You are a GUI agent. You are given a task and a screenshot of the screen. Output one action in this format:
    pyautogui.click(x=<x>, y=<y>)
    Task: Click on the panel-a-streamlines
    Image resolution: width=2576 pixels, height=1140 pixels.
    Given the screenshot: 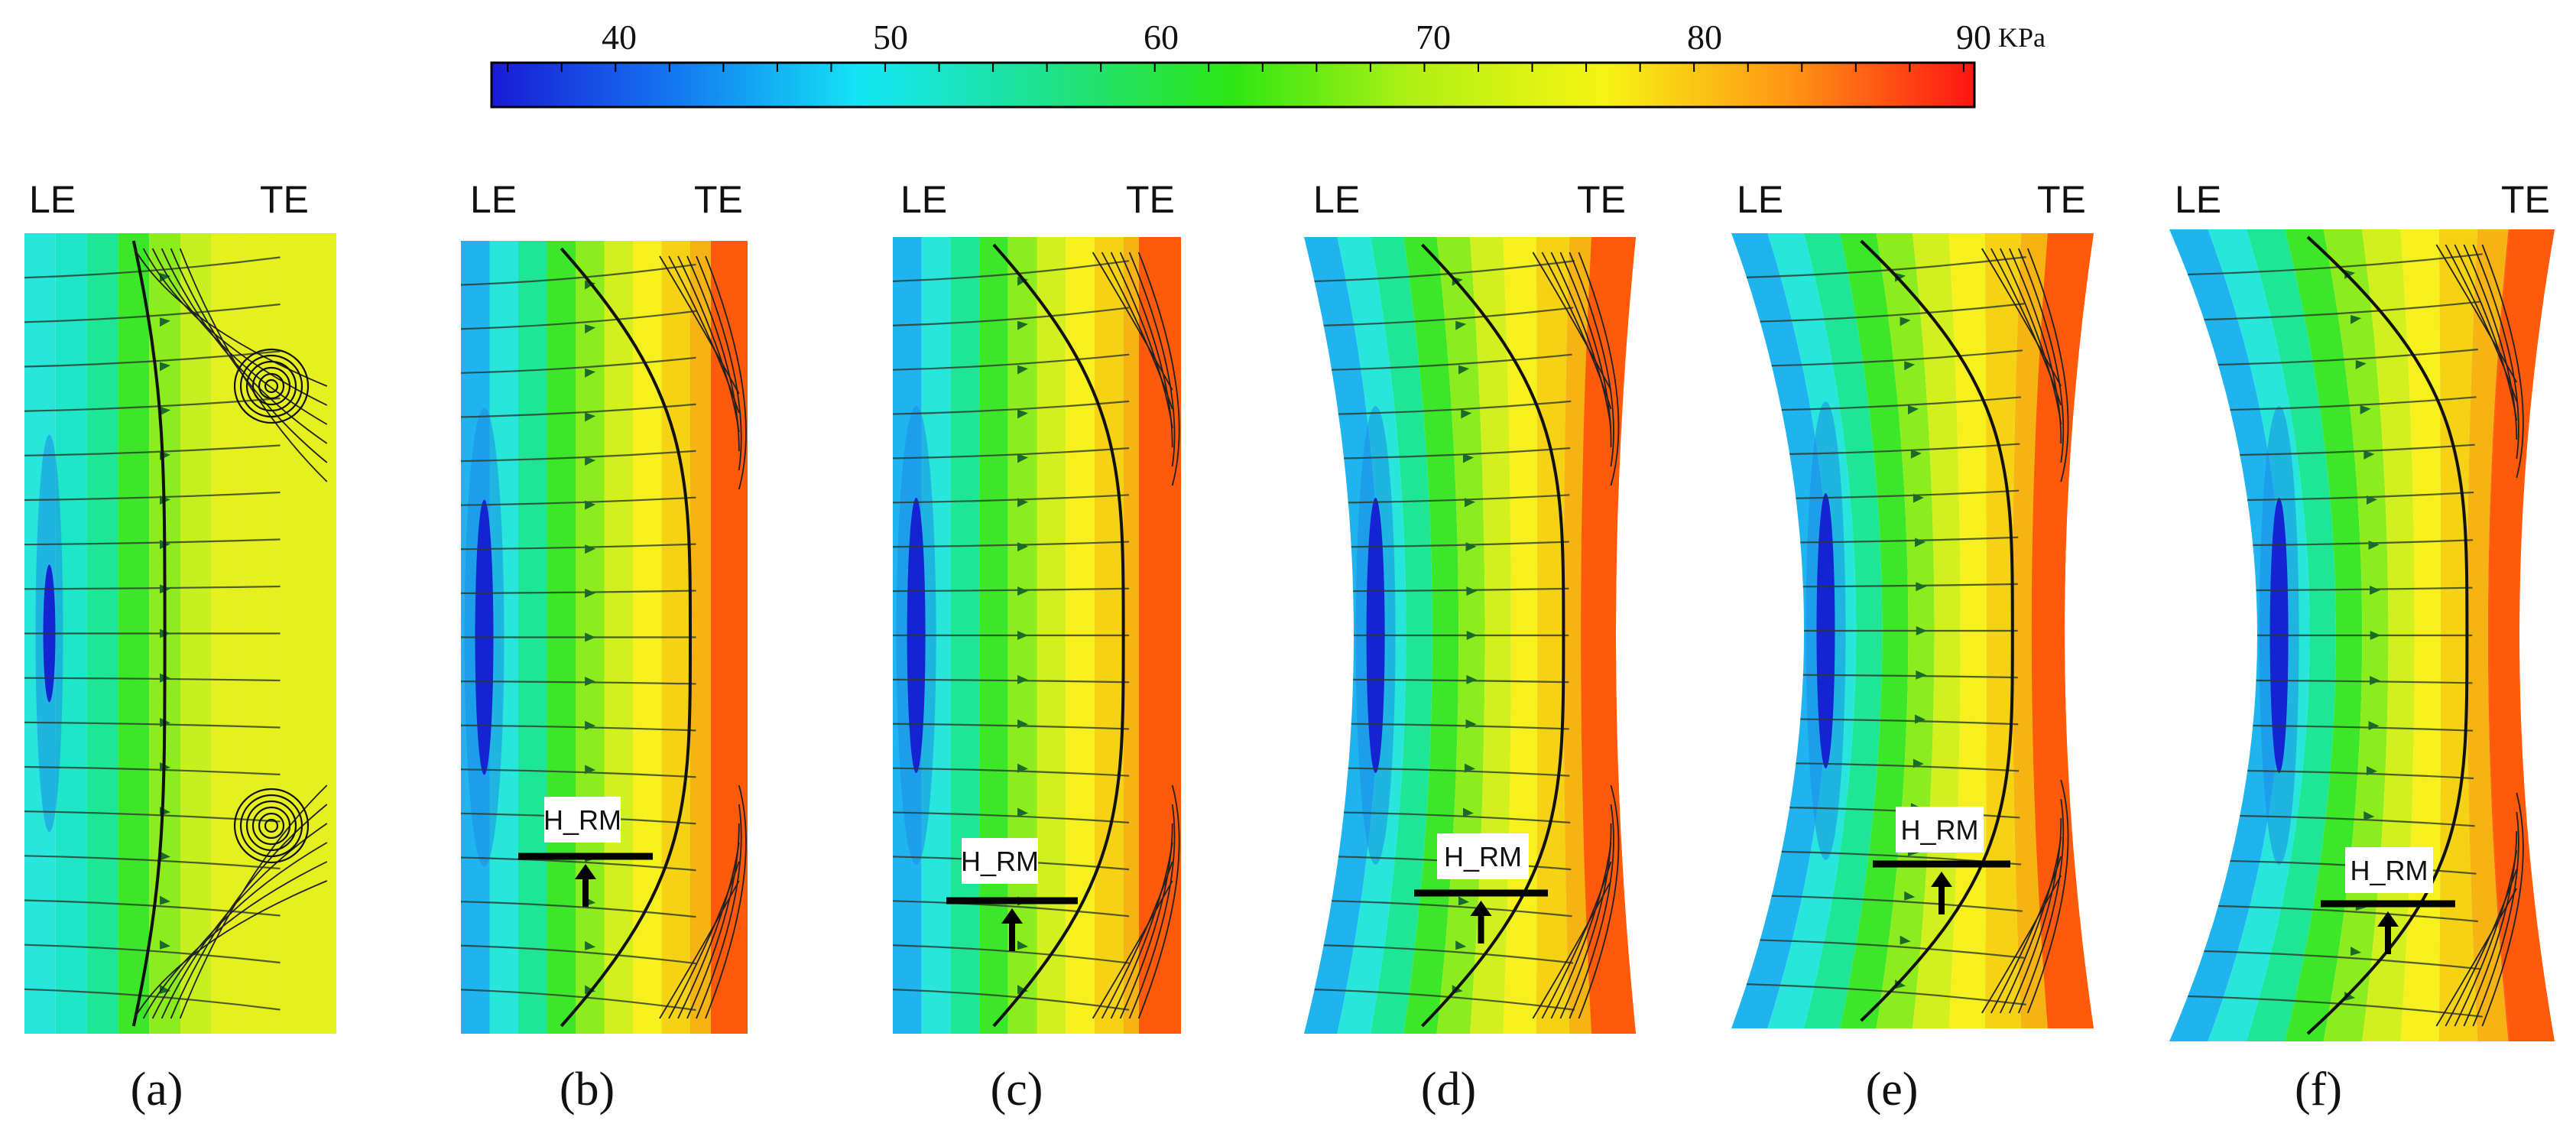 What is the action you would take?
    pyautogui.click(x=176, y=633)
    